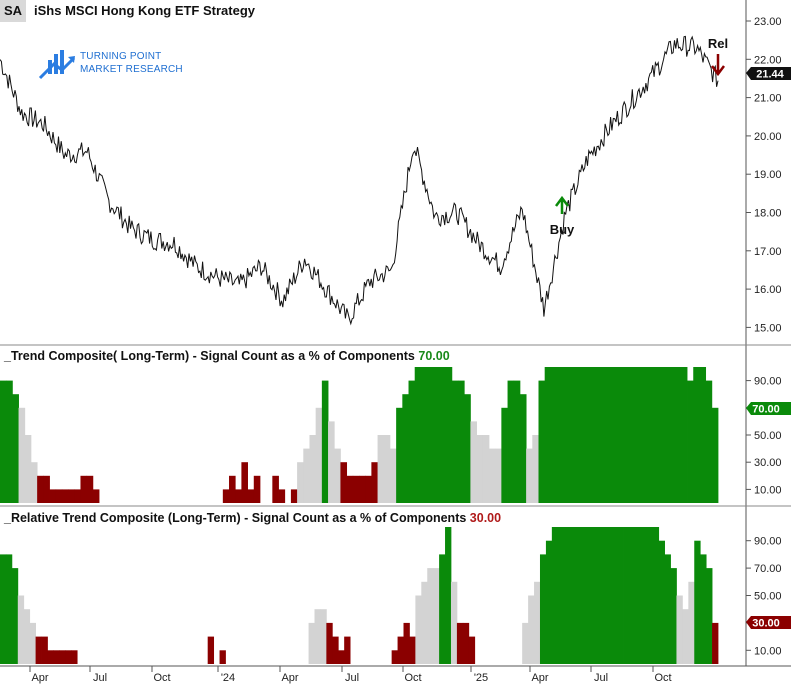  Describe the element at coordinates (768, 436) in the screenshot. I see `trend-tick-label: 50.00` at that location.